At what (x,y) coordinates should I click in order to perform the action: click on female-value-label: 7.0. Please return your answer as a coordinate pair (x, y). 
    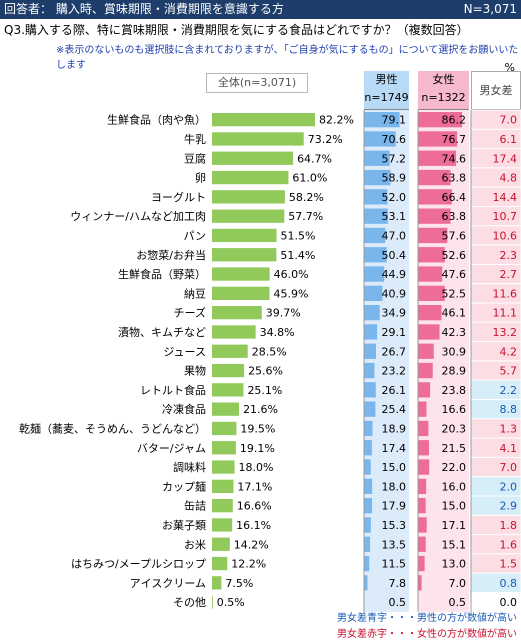
    Looking at the image, I should click on (458, 583).